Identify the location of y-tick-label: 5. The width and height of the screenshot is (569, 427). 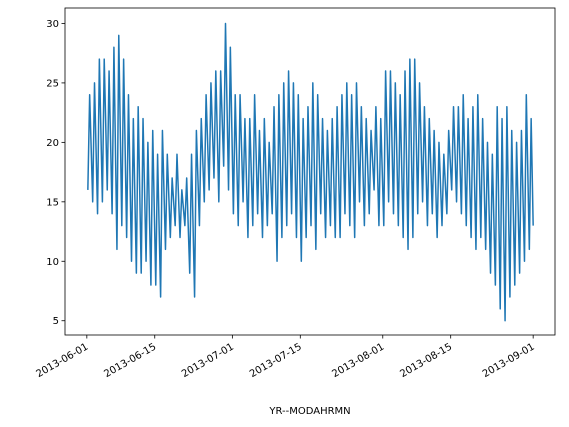
(56, 321).